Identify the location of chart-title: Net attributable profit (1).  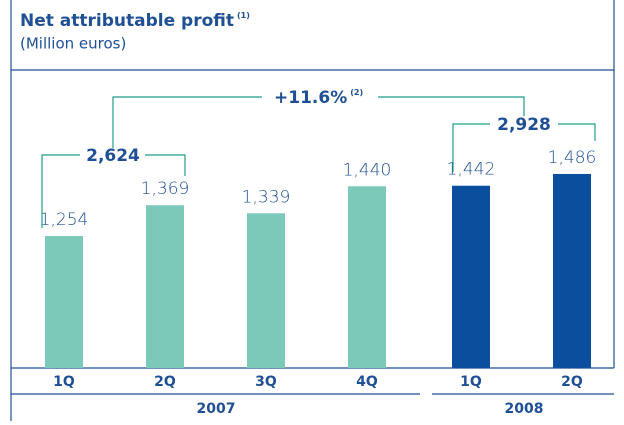
(135, 21).